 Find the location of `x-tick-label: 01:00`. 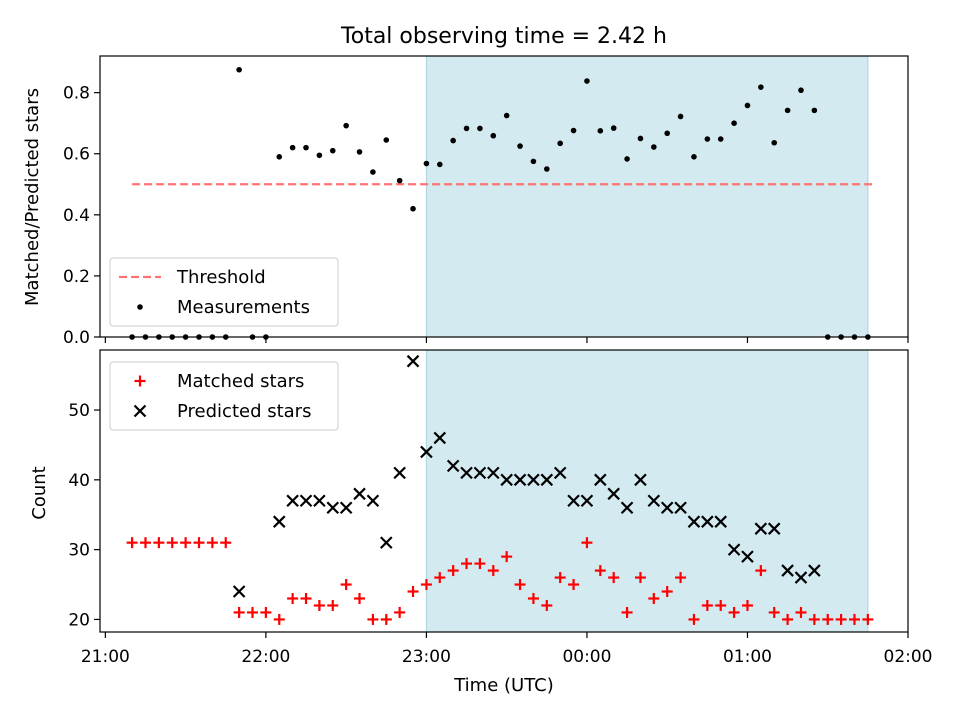

x-tick-label: 01:00 is located at coordinates (747, 657).